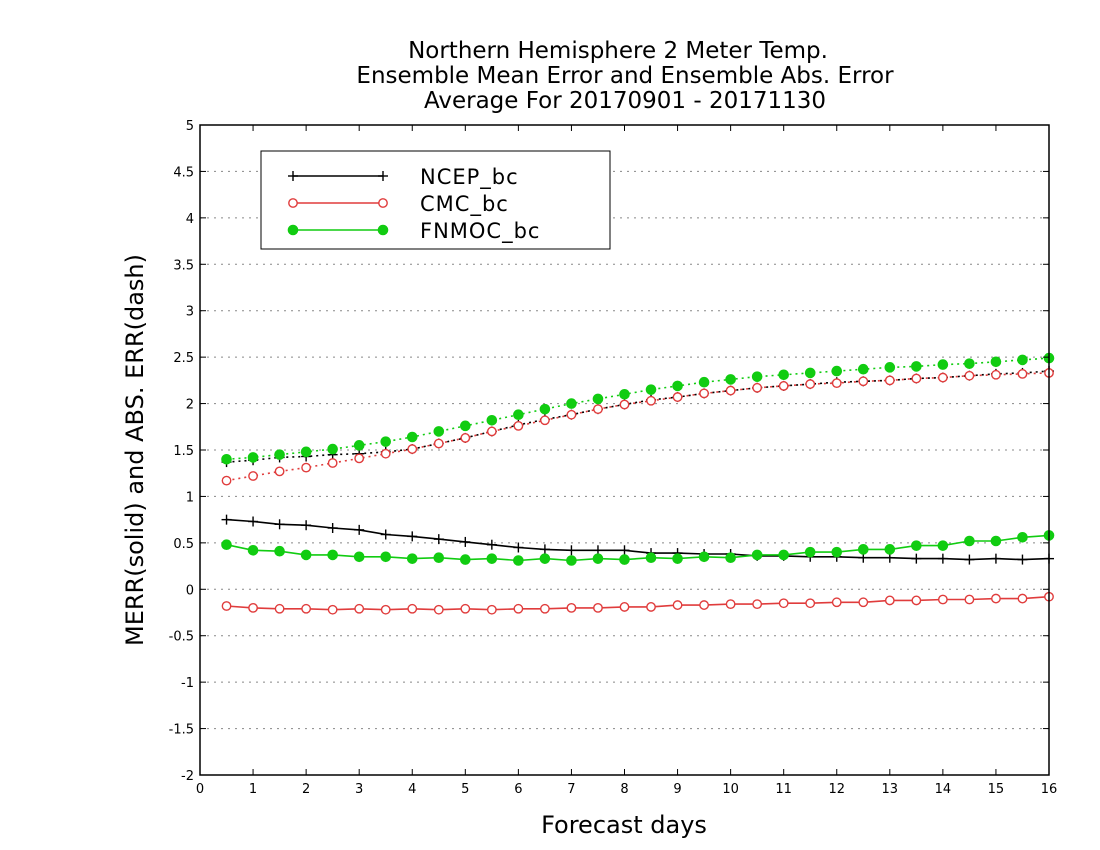 This screenshot has height=850, width=1100. Describe the element at coordinates (183, 265) in the screenshot. I see `y-tick-label: 3.5` at that location.